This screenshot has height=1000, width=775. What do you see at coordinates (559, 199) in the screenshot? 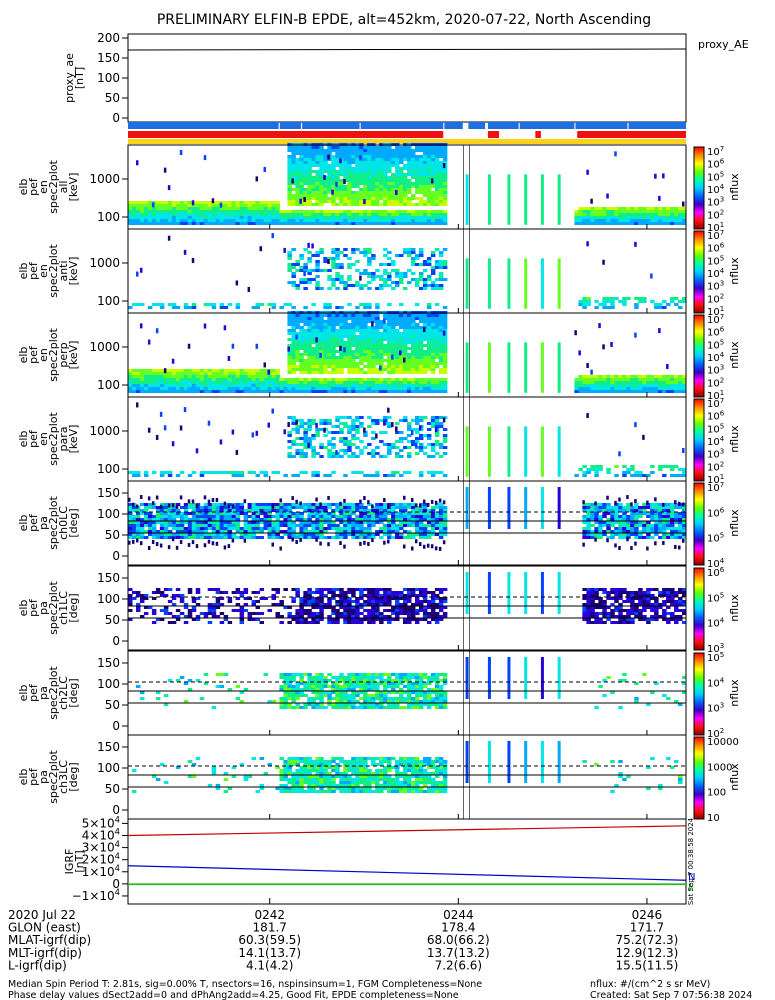
I see `spectrogram-burst` at bounding box center [559, 199].